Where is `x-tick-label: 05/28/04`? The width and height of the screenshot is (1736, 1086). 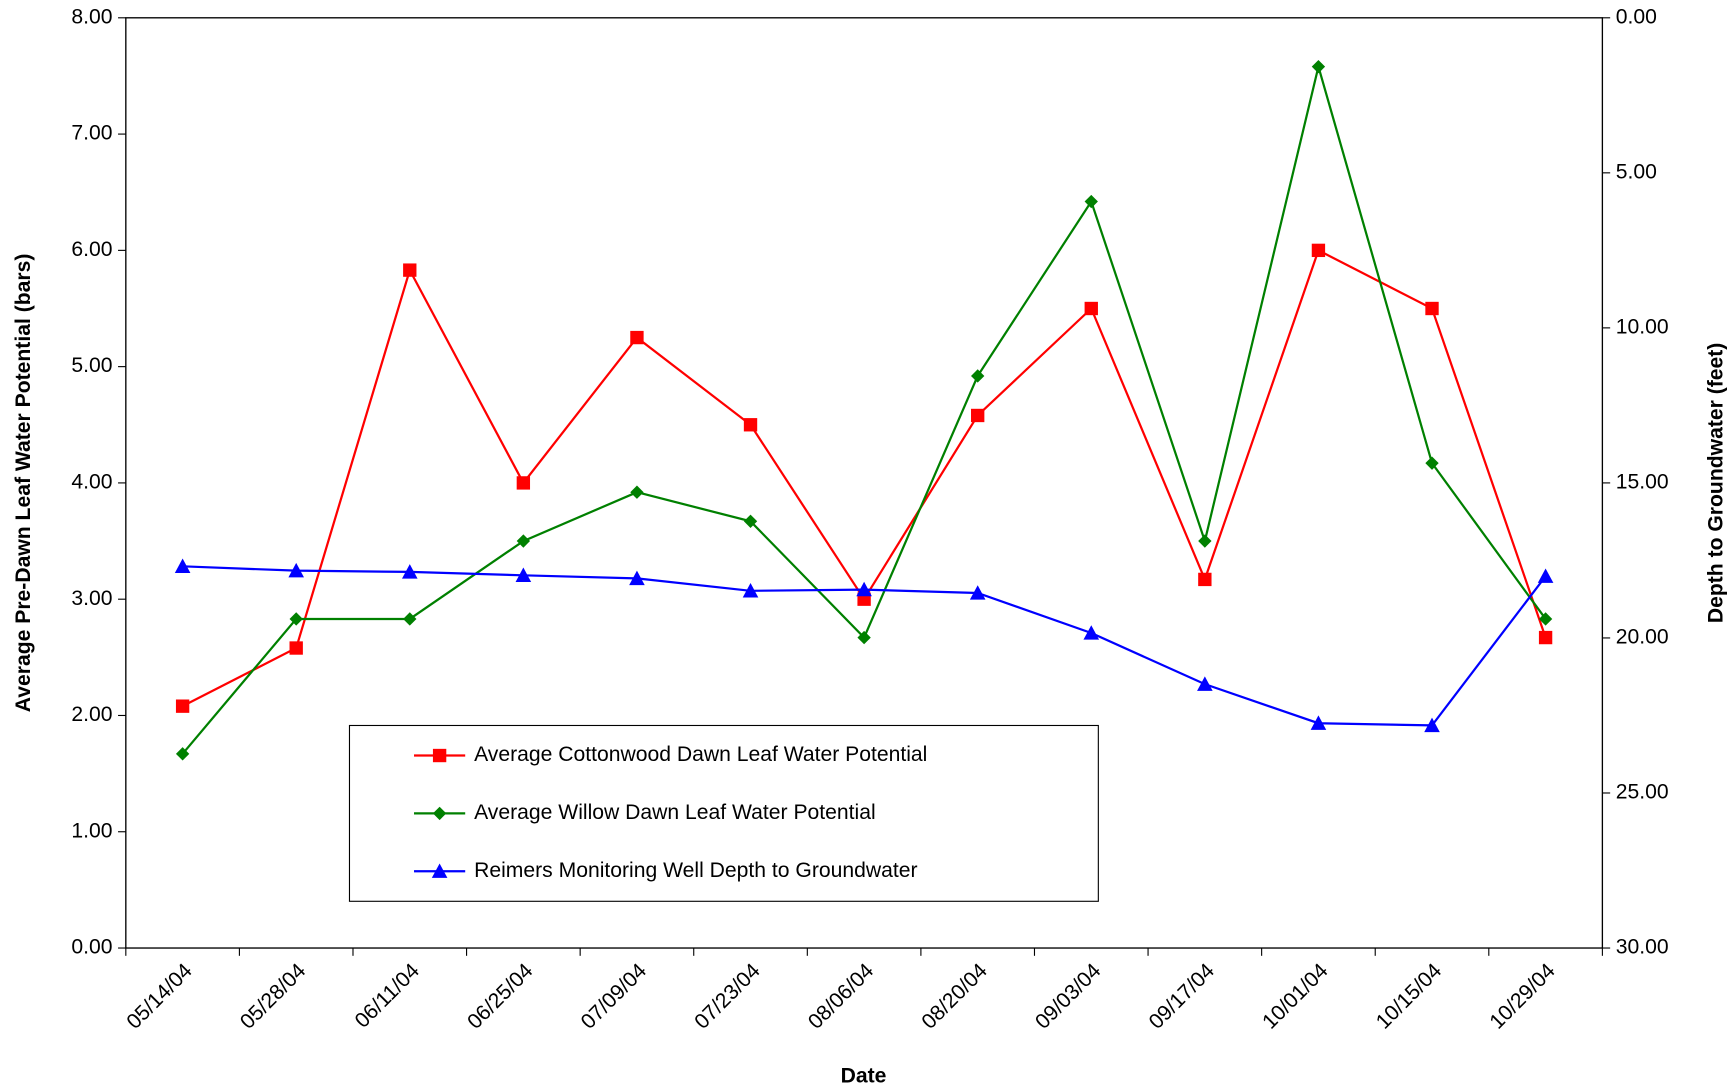
x-tick-label: 05/28/04 is located at coordinates (273, 996).